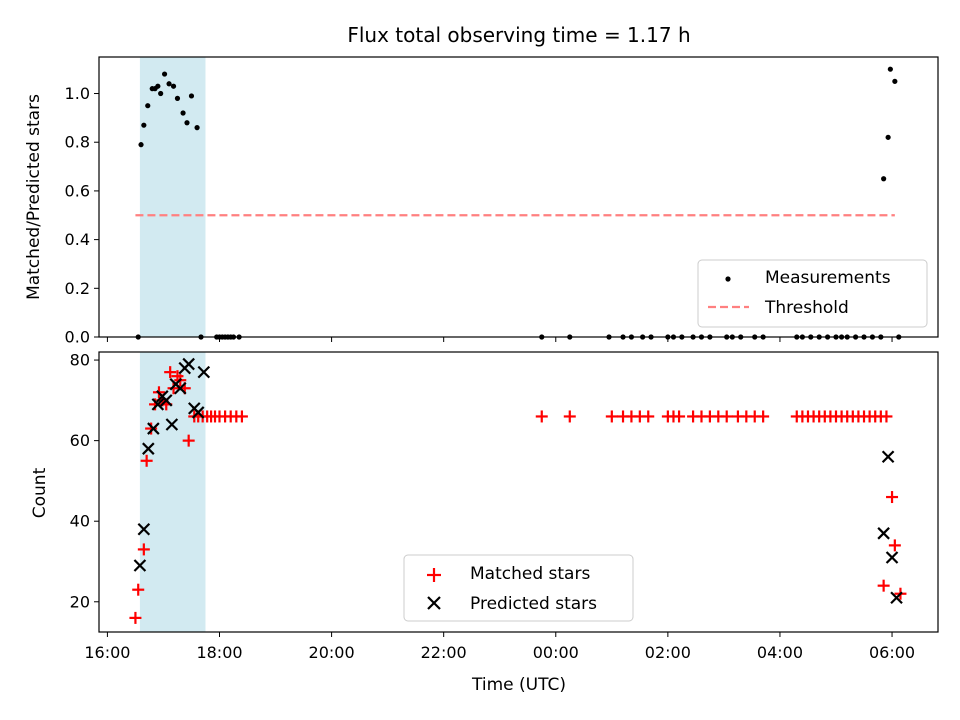  Describe the element at coordinates (80, 360) in the screenshot. I see `bottom-y-tick-label: 80` at that location.